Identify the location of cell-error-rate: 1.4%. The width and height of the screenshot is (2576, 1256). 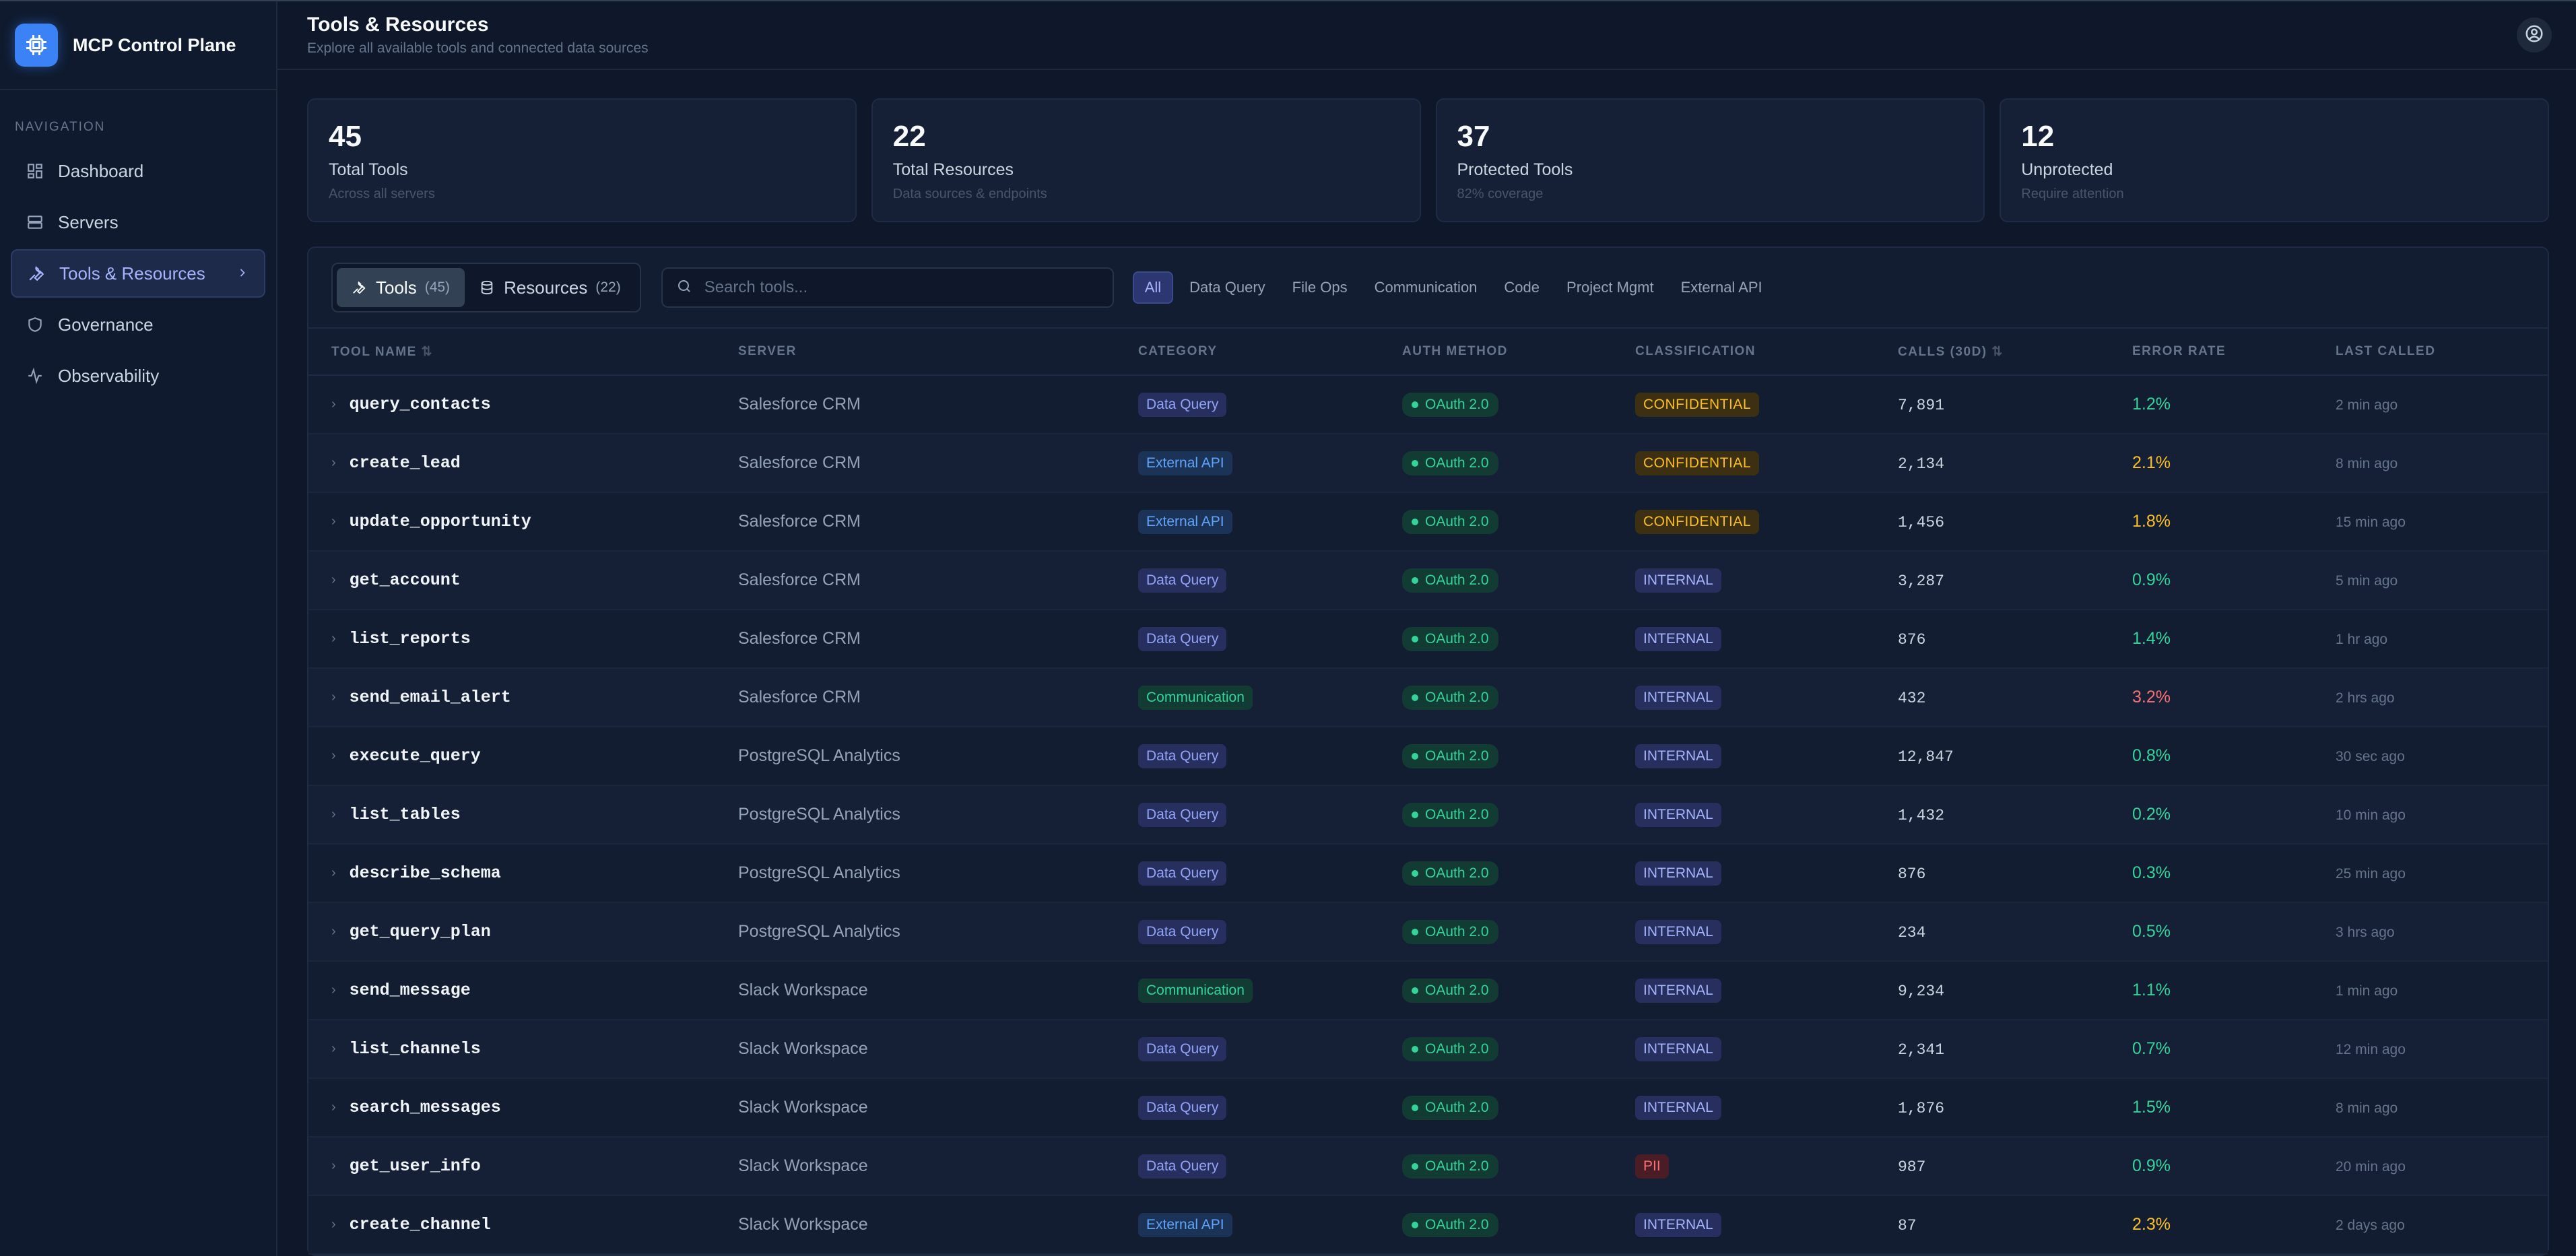
(2234, 639).